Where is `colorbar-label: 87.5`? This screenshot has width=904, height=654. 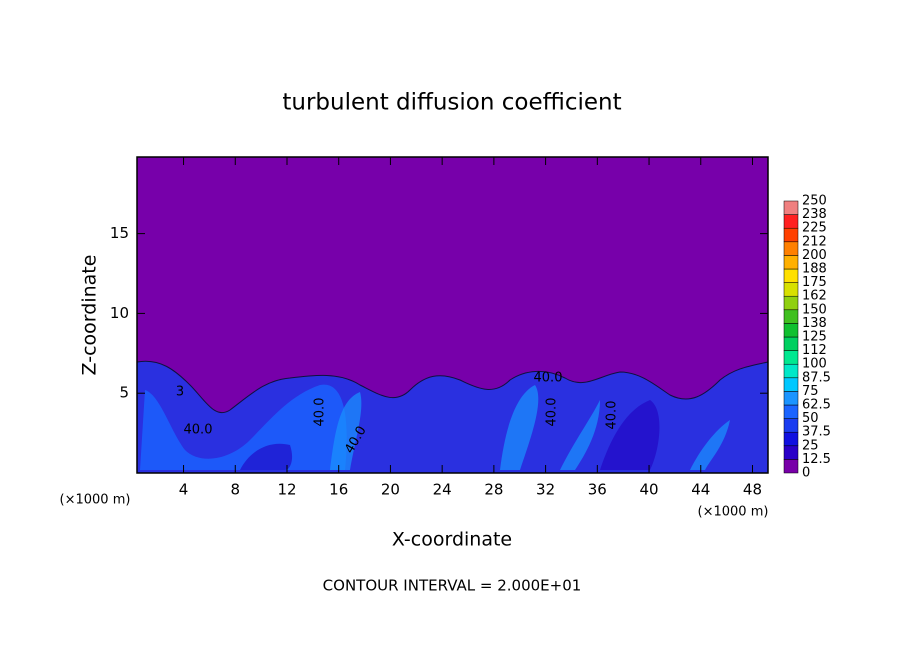 colorbar-label: 87.5 is located at coordinates (816, 377).